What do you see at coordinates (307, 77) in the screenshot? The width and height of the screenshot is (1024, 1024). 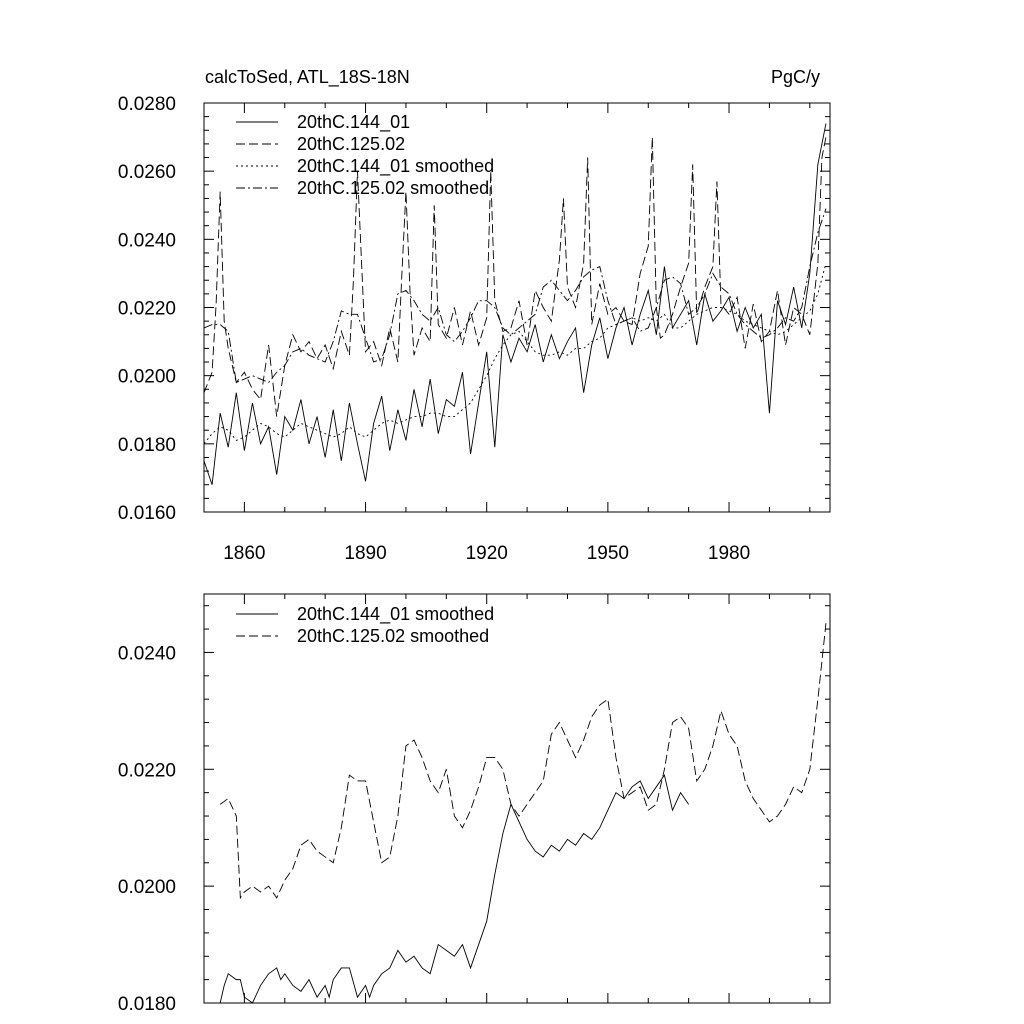 I see `top-panel-title: calcToSed, ATL_18S-18N` at bounding box center [307, 77].